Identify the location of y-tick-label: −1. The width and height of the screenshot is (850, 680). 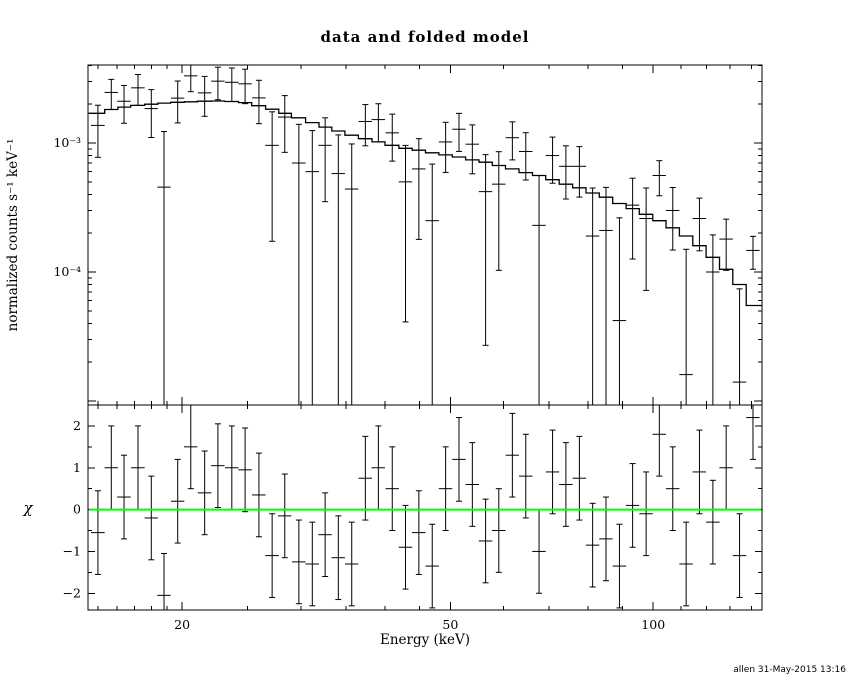
(72, 550).